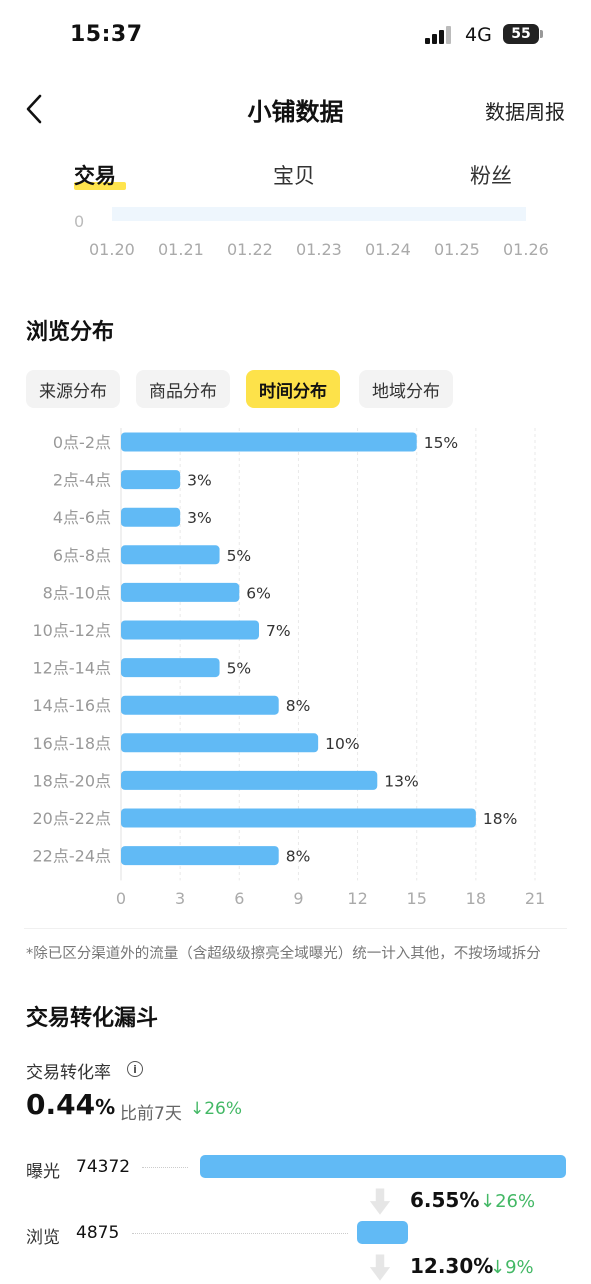  Describe the element at coordinates (319, 249) in the screenshot. I see `trend-date: 01.23` at that location.